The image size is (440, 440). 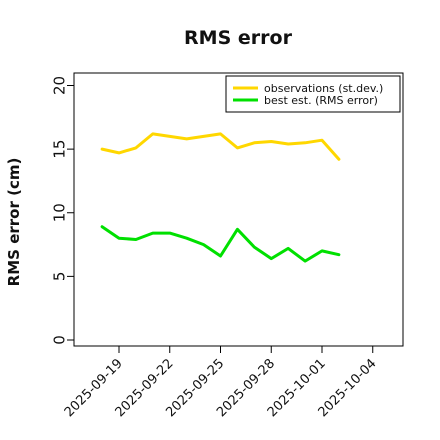 What do you see at coordinates (60, 149) in the screenshot?
I see `y-tick-label: 15` at bounding box center [60, 149].